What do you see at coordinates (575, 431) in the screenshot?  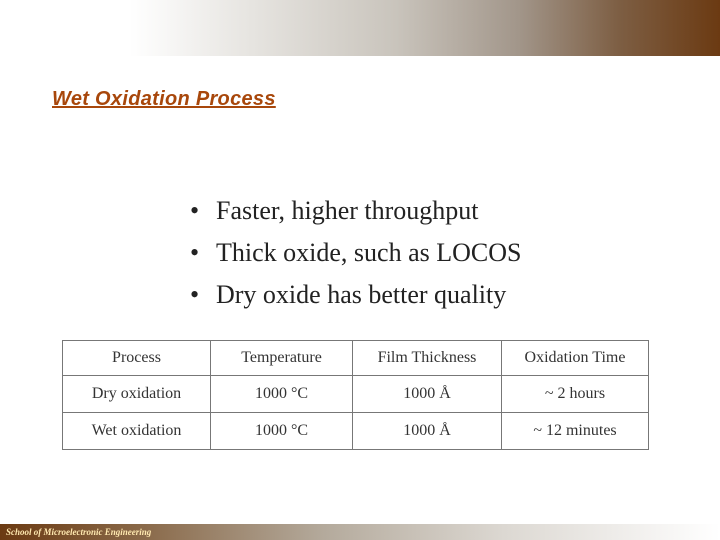 I see `table-cell: ~ 12 minutes` at bounding box center [575, 431].